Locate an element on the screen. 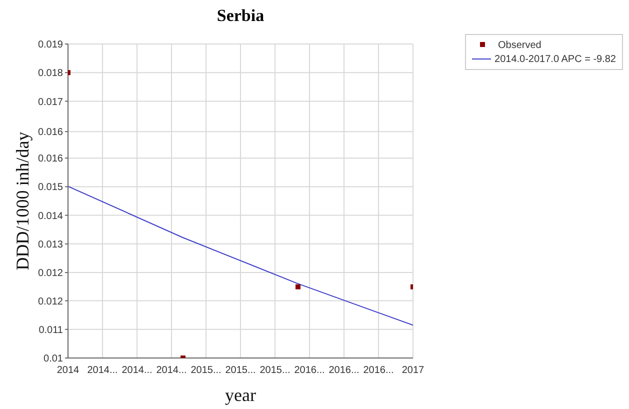 The width and height of the screenshot is (629, 409). y-tick-label: 0.018 is located at coordinates (51, 74).